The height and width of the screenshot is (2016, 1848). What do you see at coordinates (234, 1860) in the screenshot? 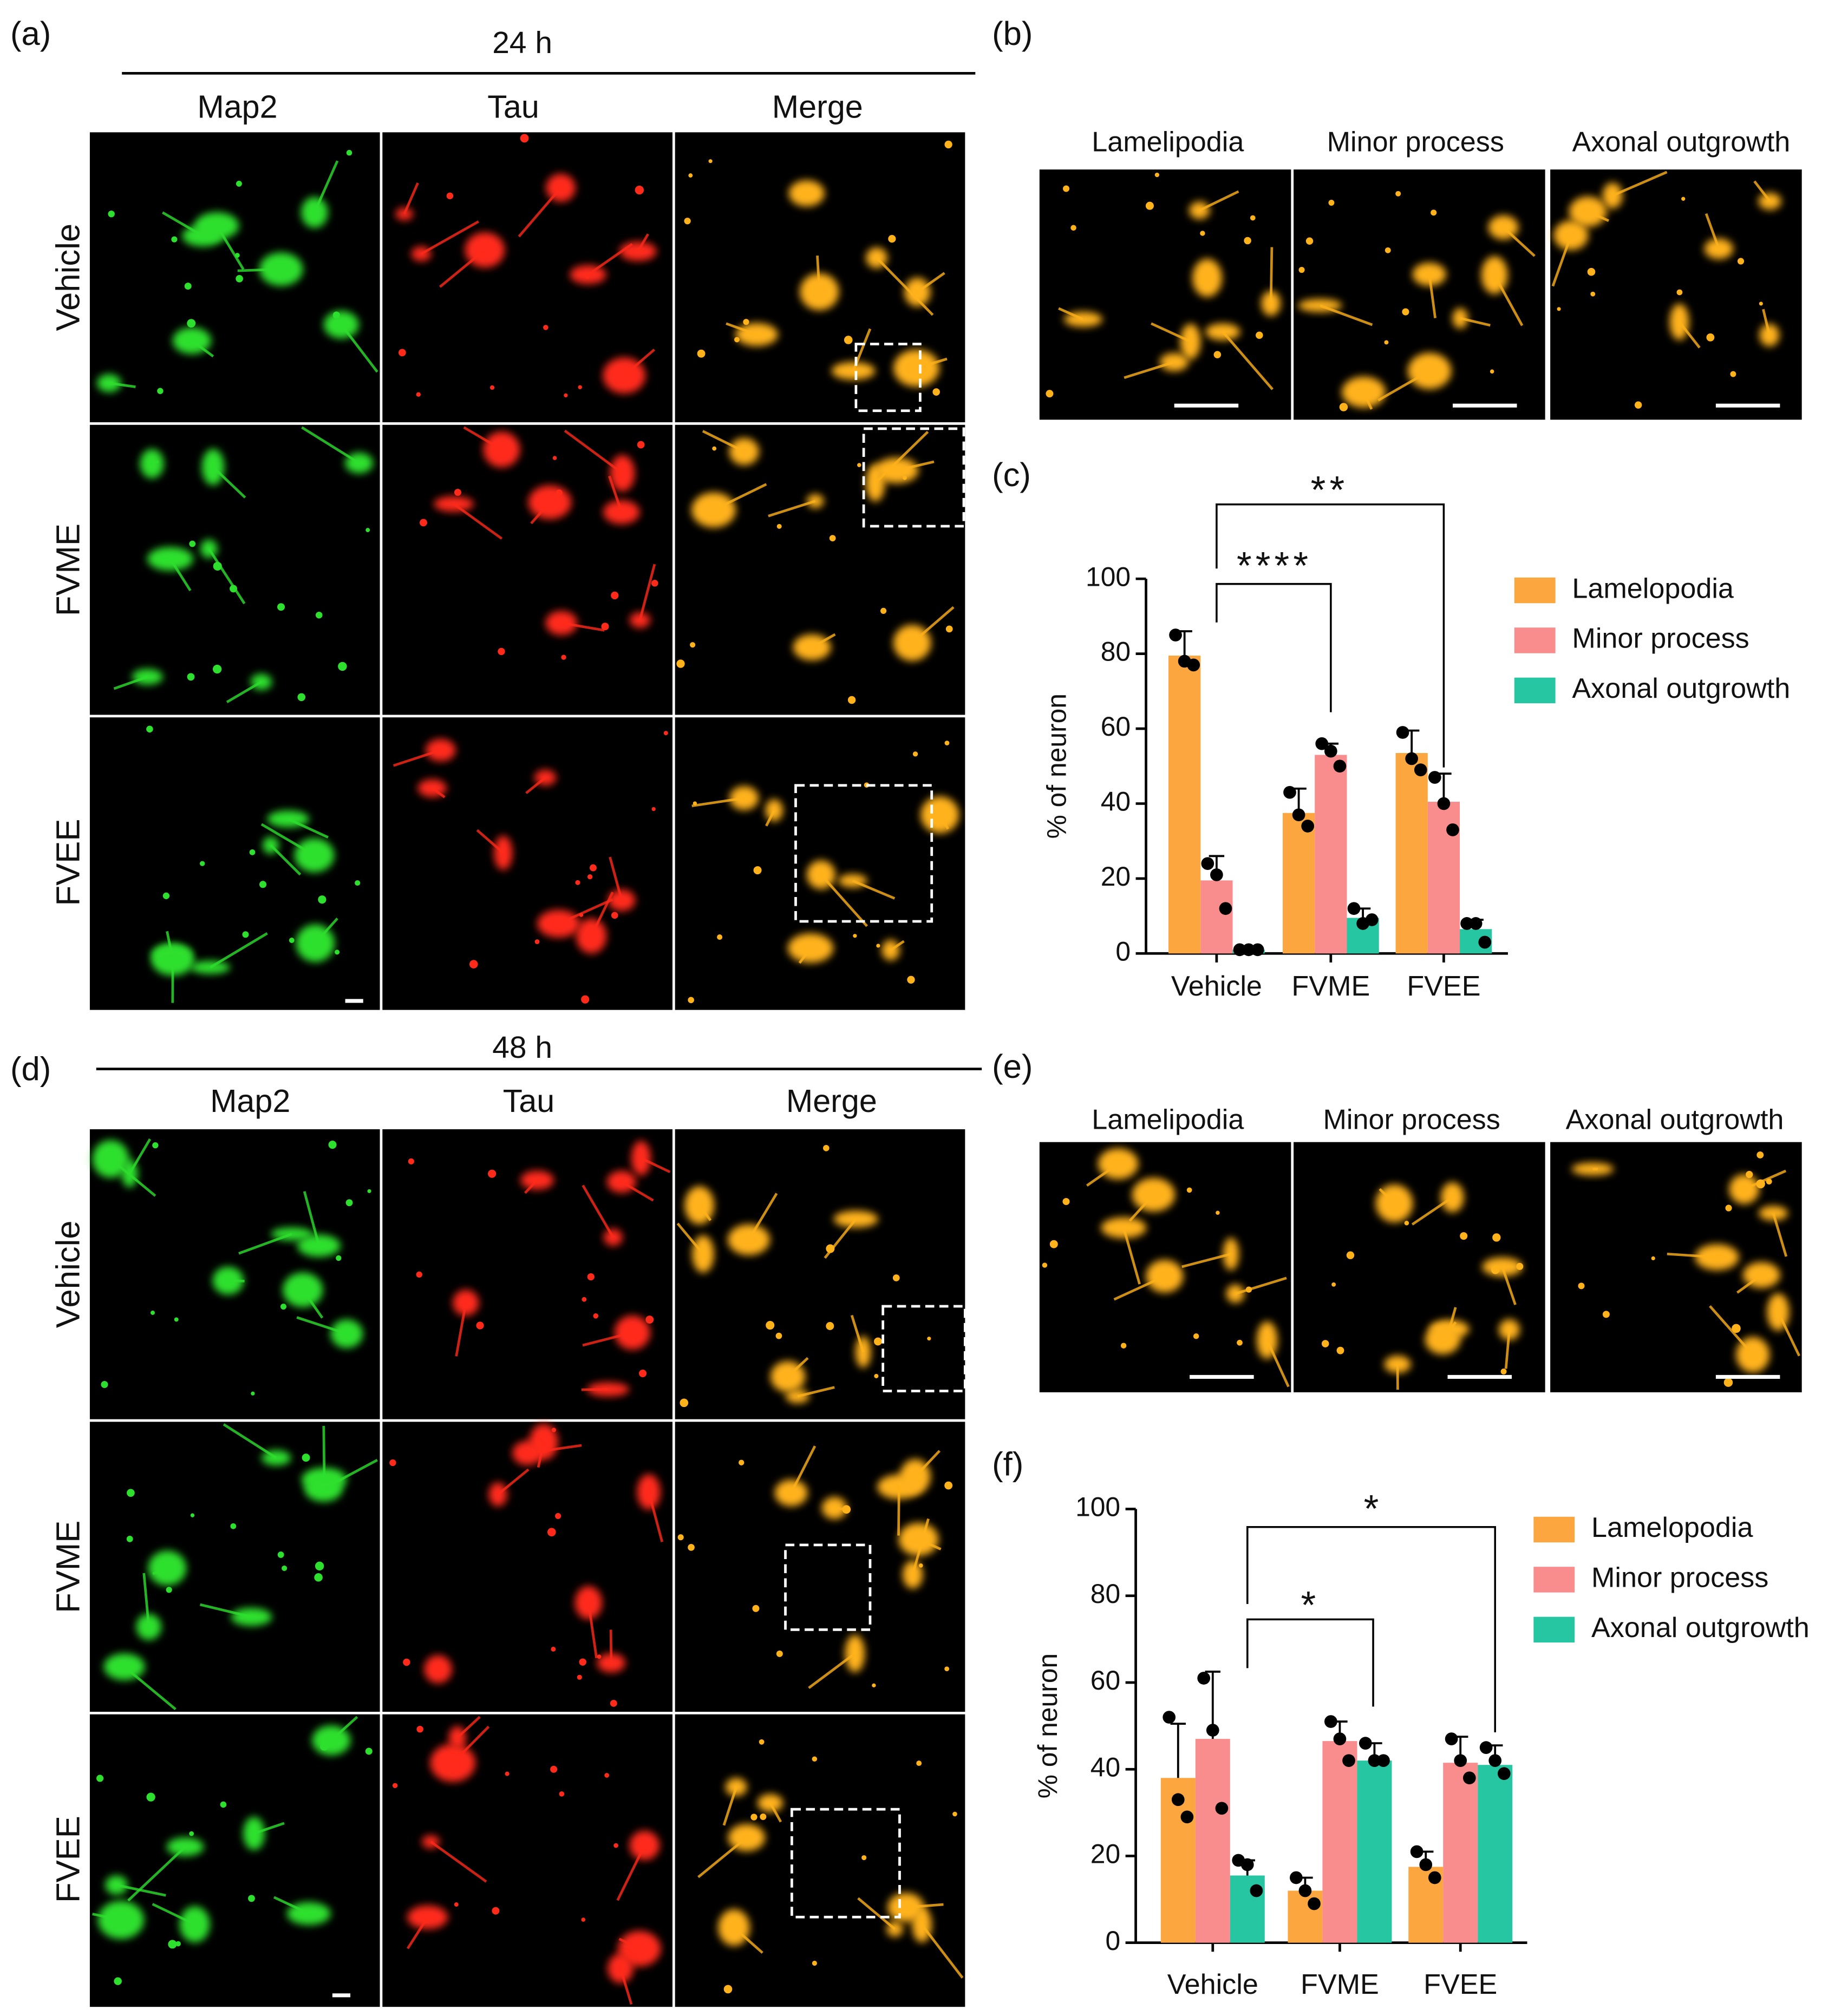
I see `micrograph-bg` at bounding box center [234, 1860].